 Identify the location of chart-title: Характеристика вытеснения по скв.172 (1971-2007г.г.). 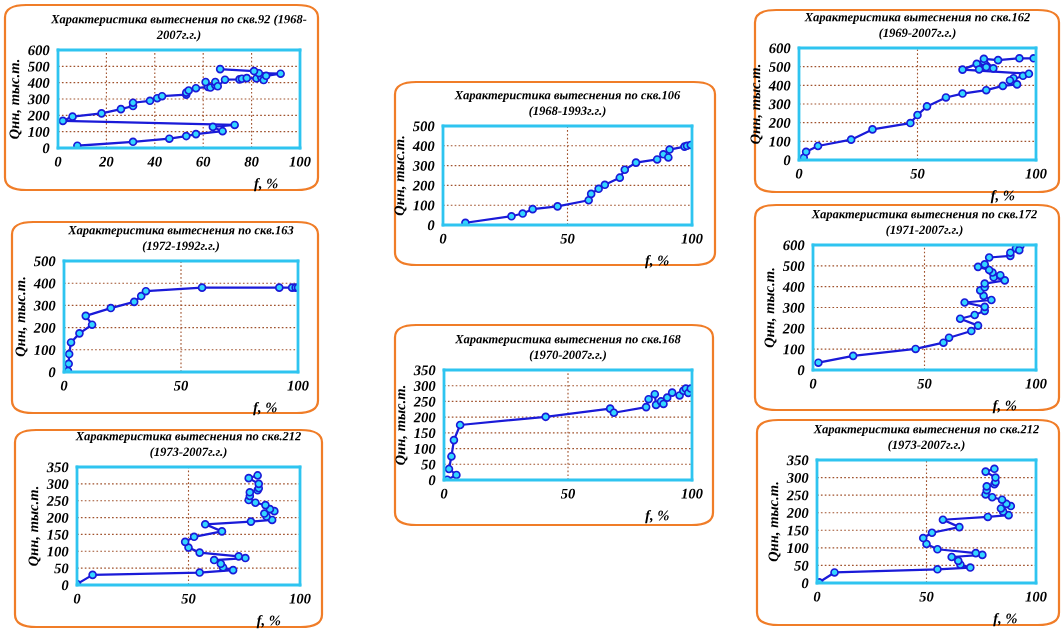
(924, 223).